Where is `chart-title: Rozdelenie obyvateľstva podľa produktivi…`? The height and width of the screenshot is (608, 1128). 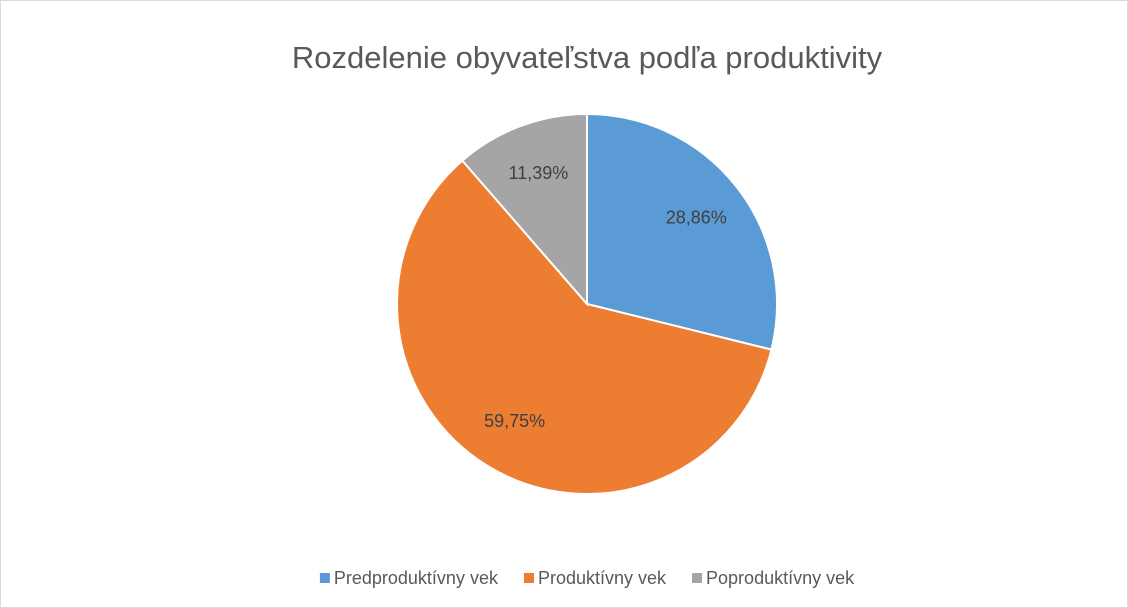 chart-title: Rozdelenie obyvateľstva podľa produktivi… is located at coordinates (587, 57).